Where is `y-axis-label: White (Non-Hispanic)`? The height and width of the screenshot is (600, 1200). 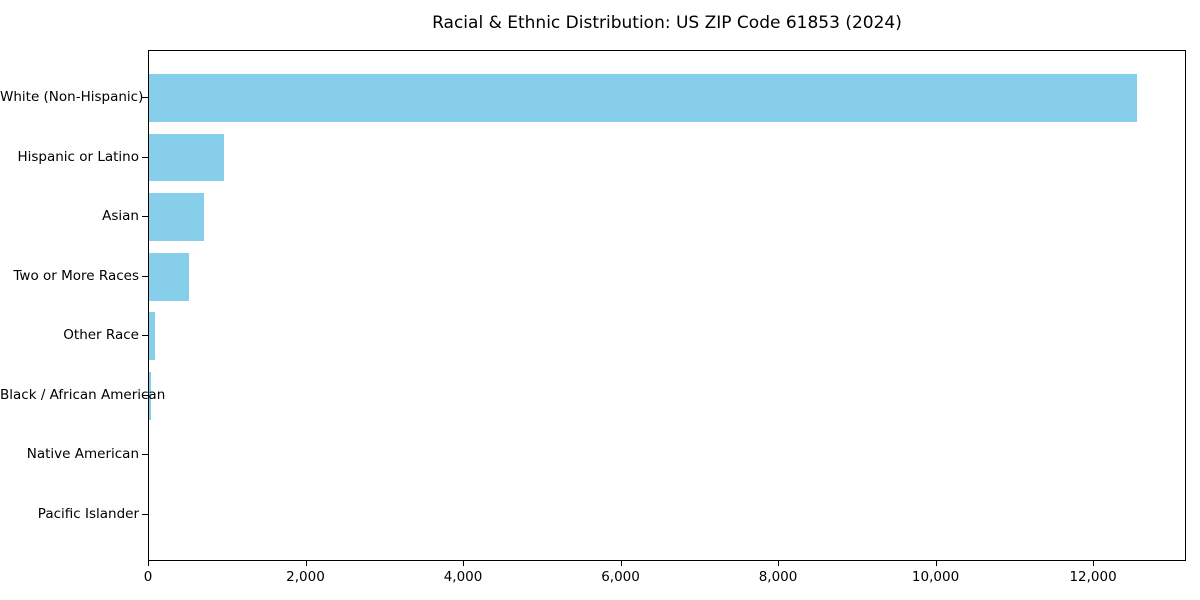 y-axis-label: White (Non-Hispanic) is located at coordinates (72, 97).